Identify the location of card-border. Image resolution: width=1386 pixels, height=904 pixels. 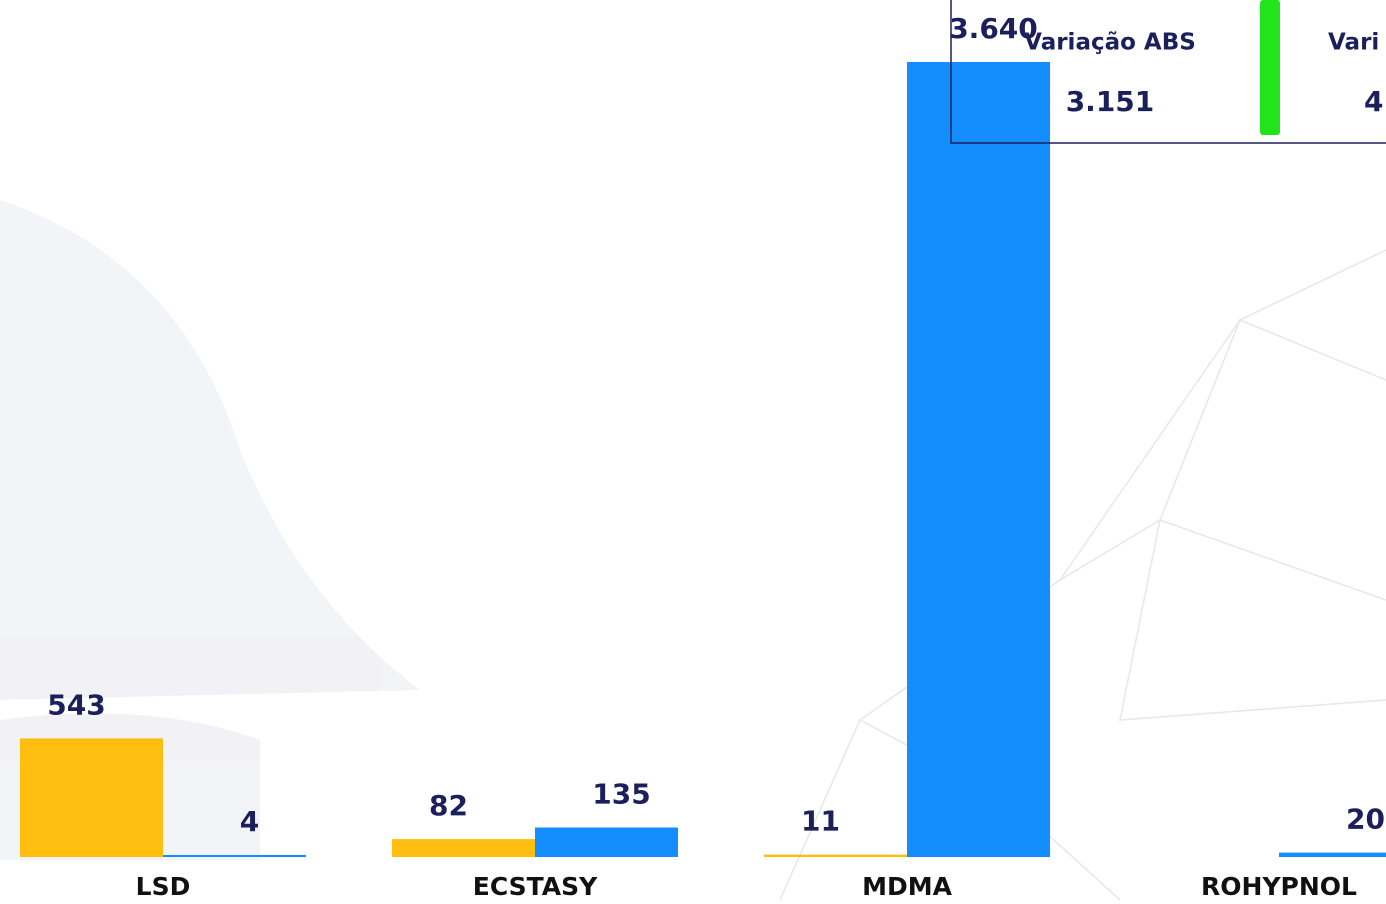
(1168, 72).